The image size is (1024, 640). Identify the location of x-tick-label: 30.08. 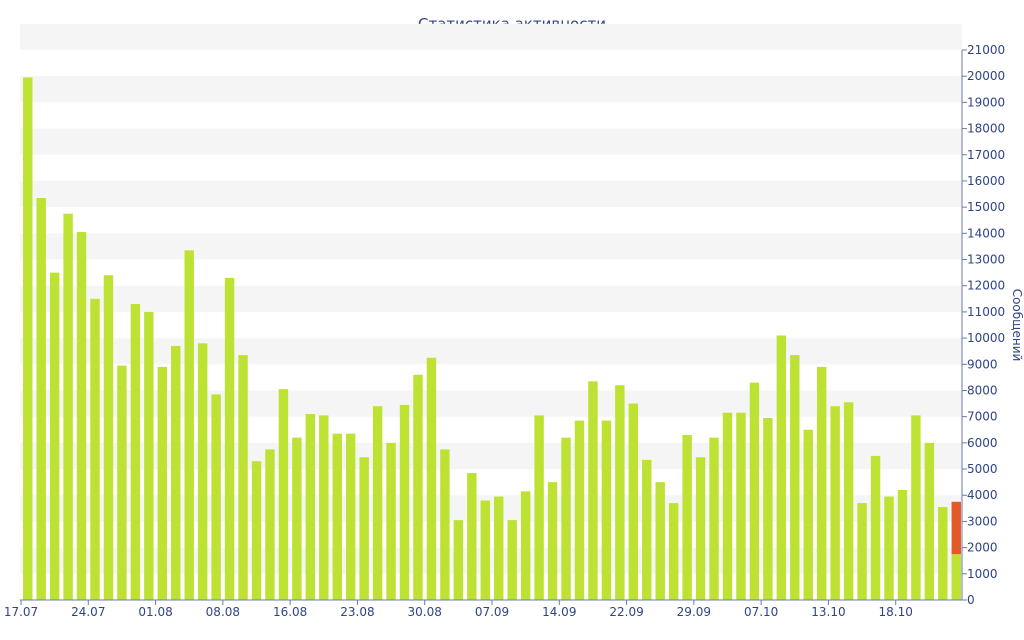
(425, 612).